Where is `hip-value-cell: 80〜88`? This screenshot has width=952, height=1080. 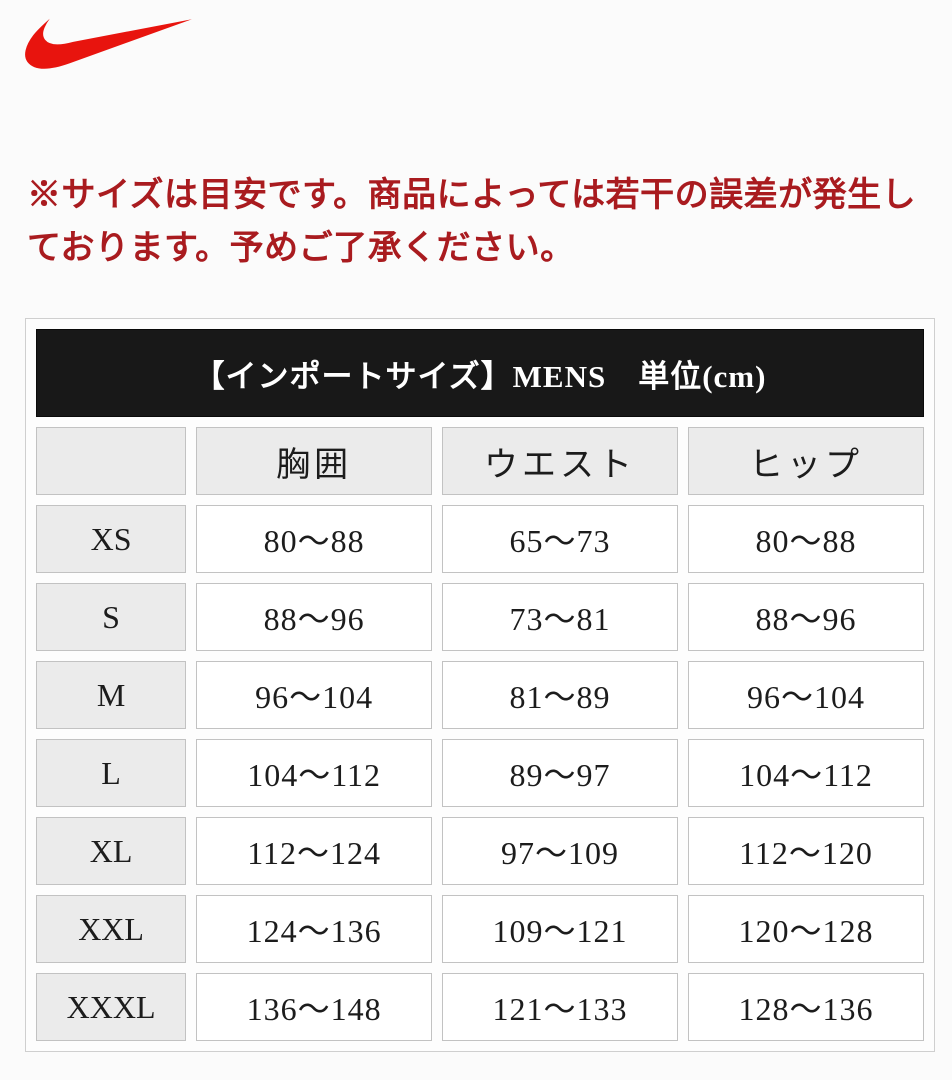
hip-value-cell: 80〜88 is located at coordinates (806, 539).